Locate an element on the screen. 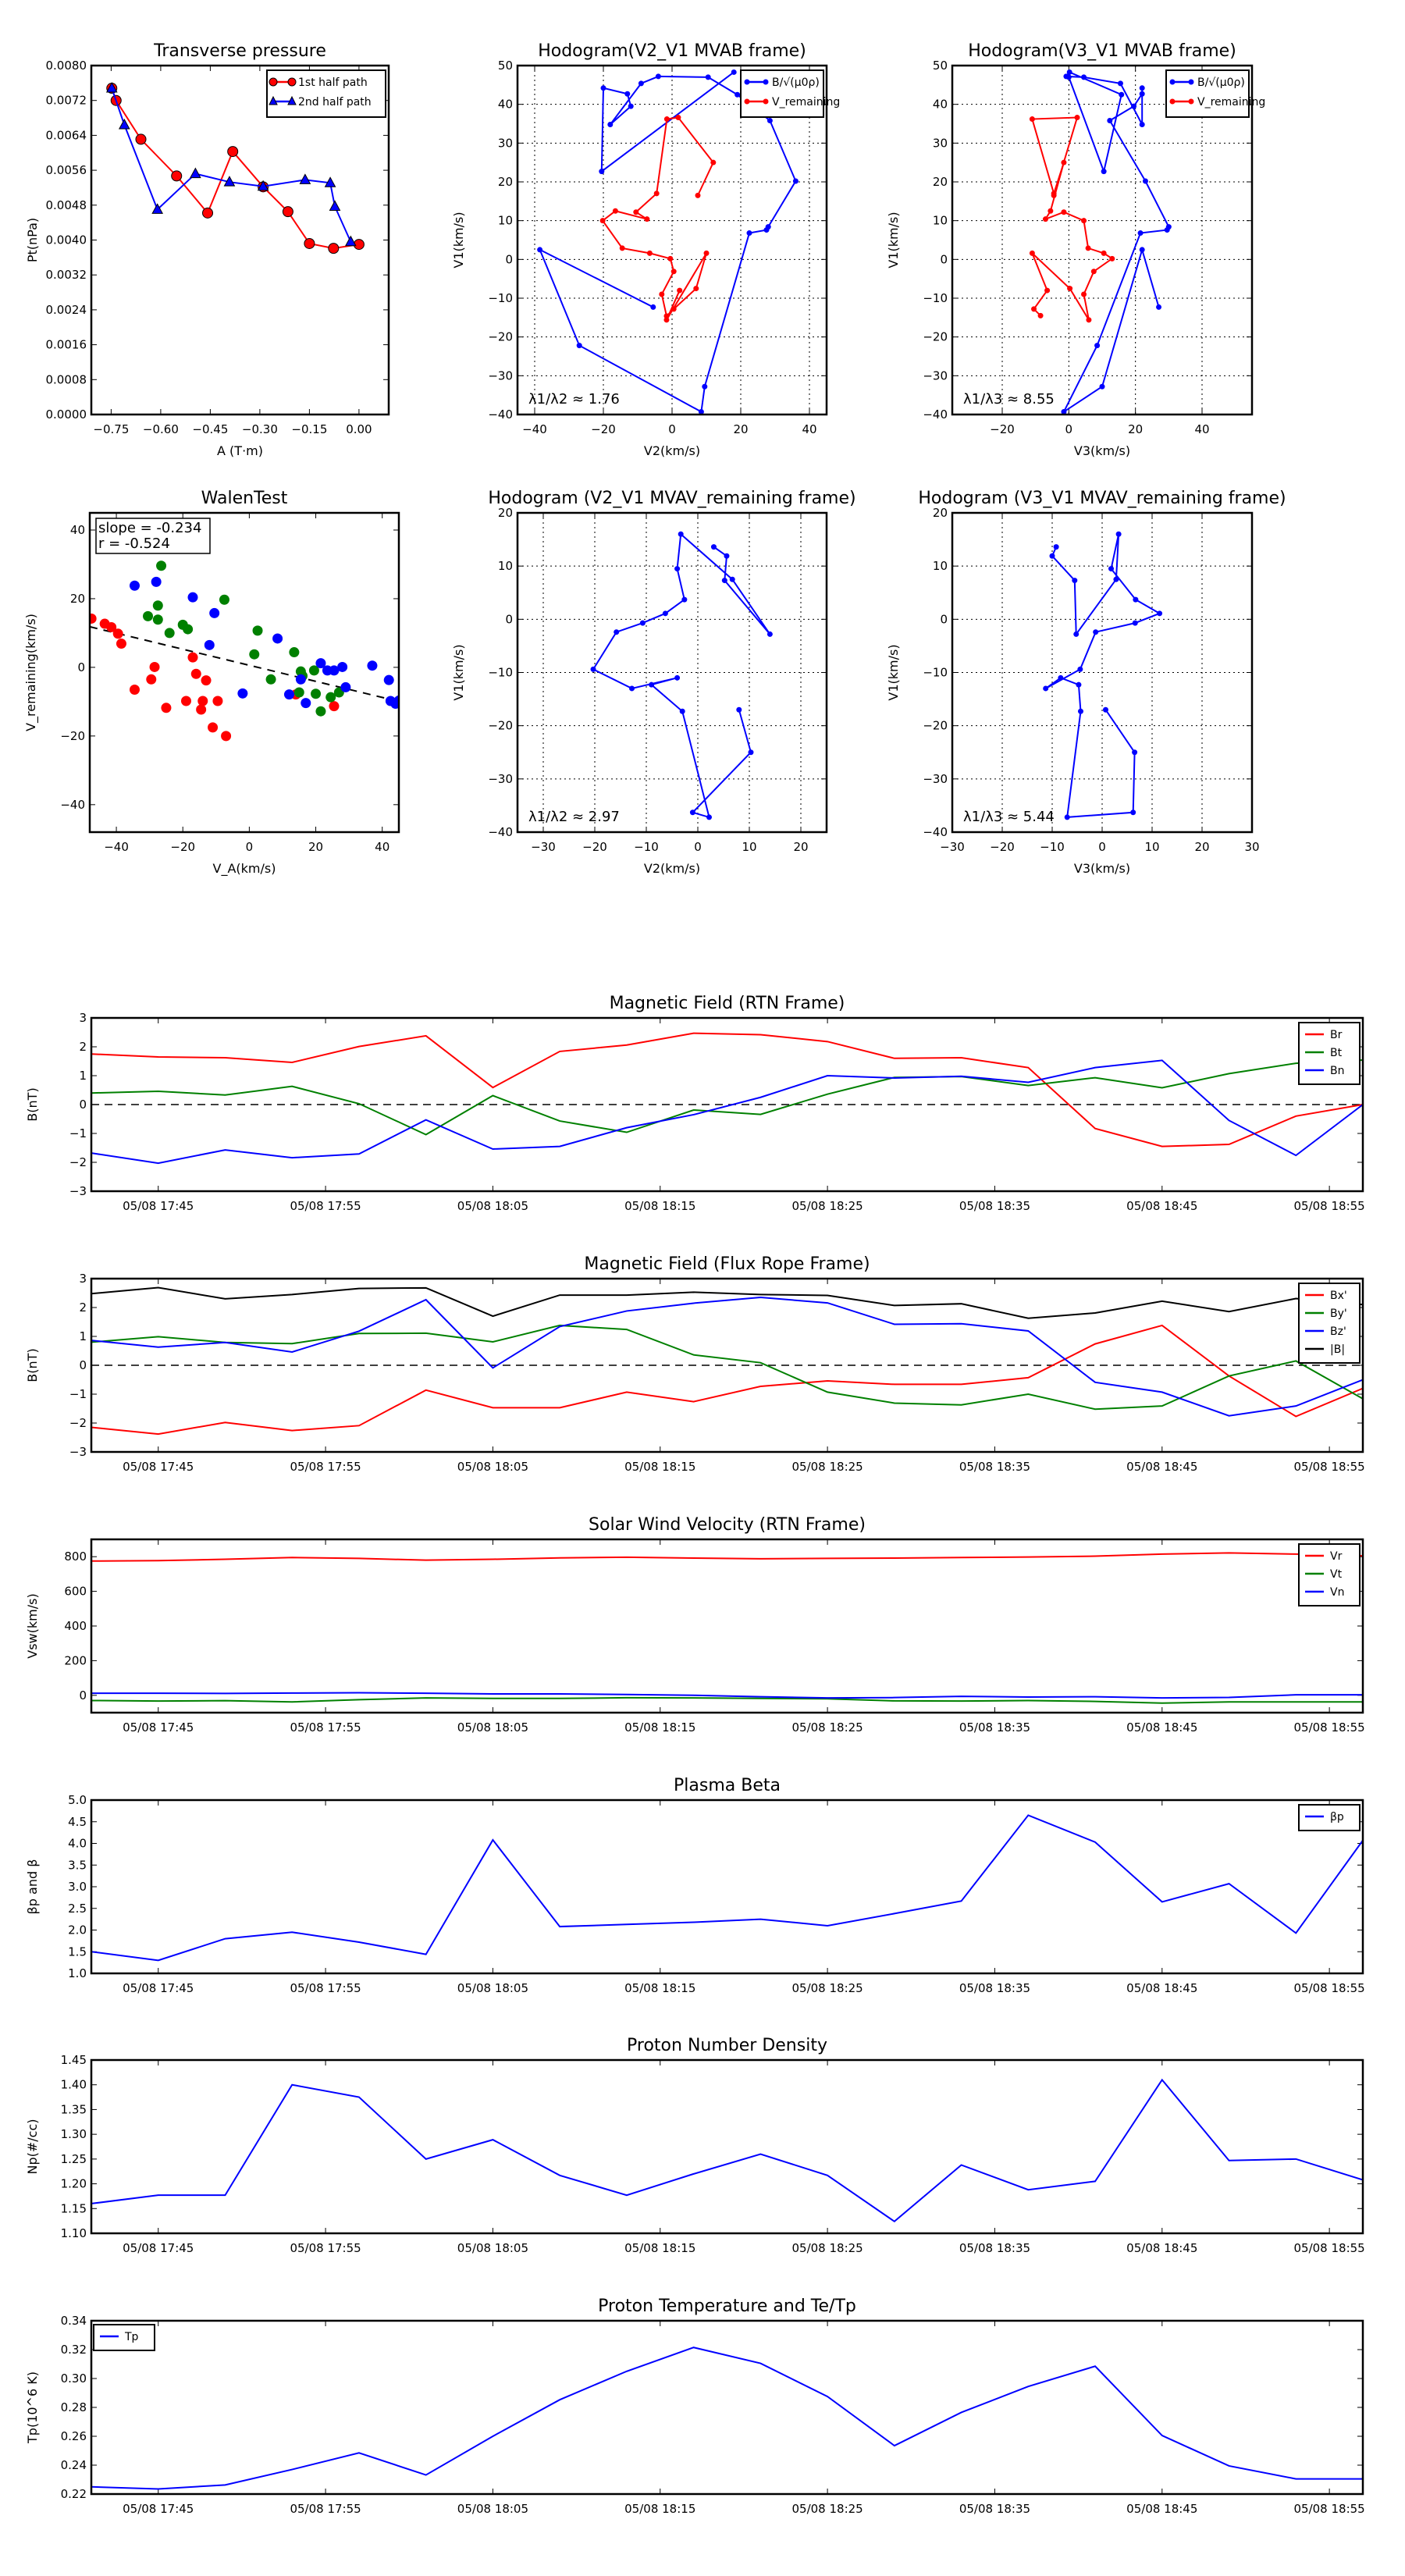  legend-marker is located at coordinates (273, 82).